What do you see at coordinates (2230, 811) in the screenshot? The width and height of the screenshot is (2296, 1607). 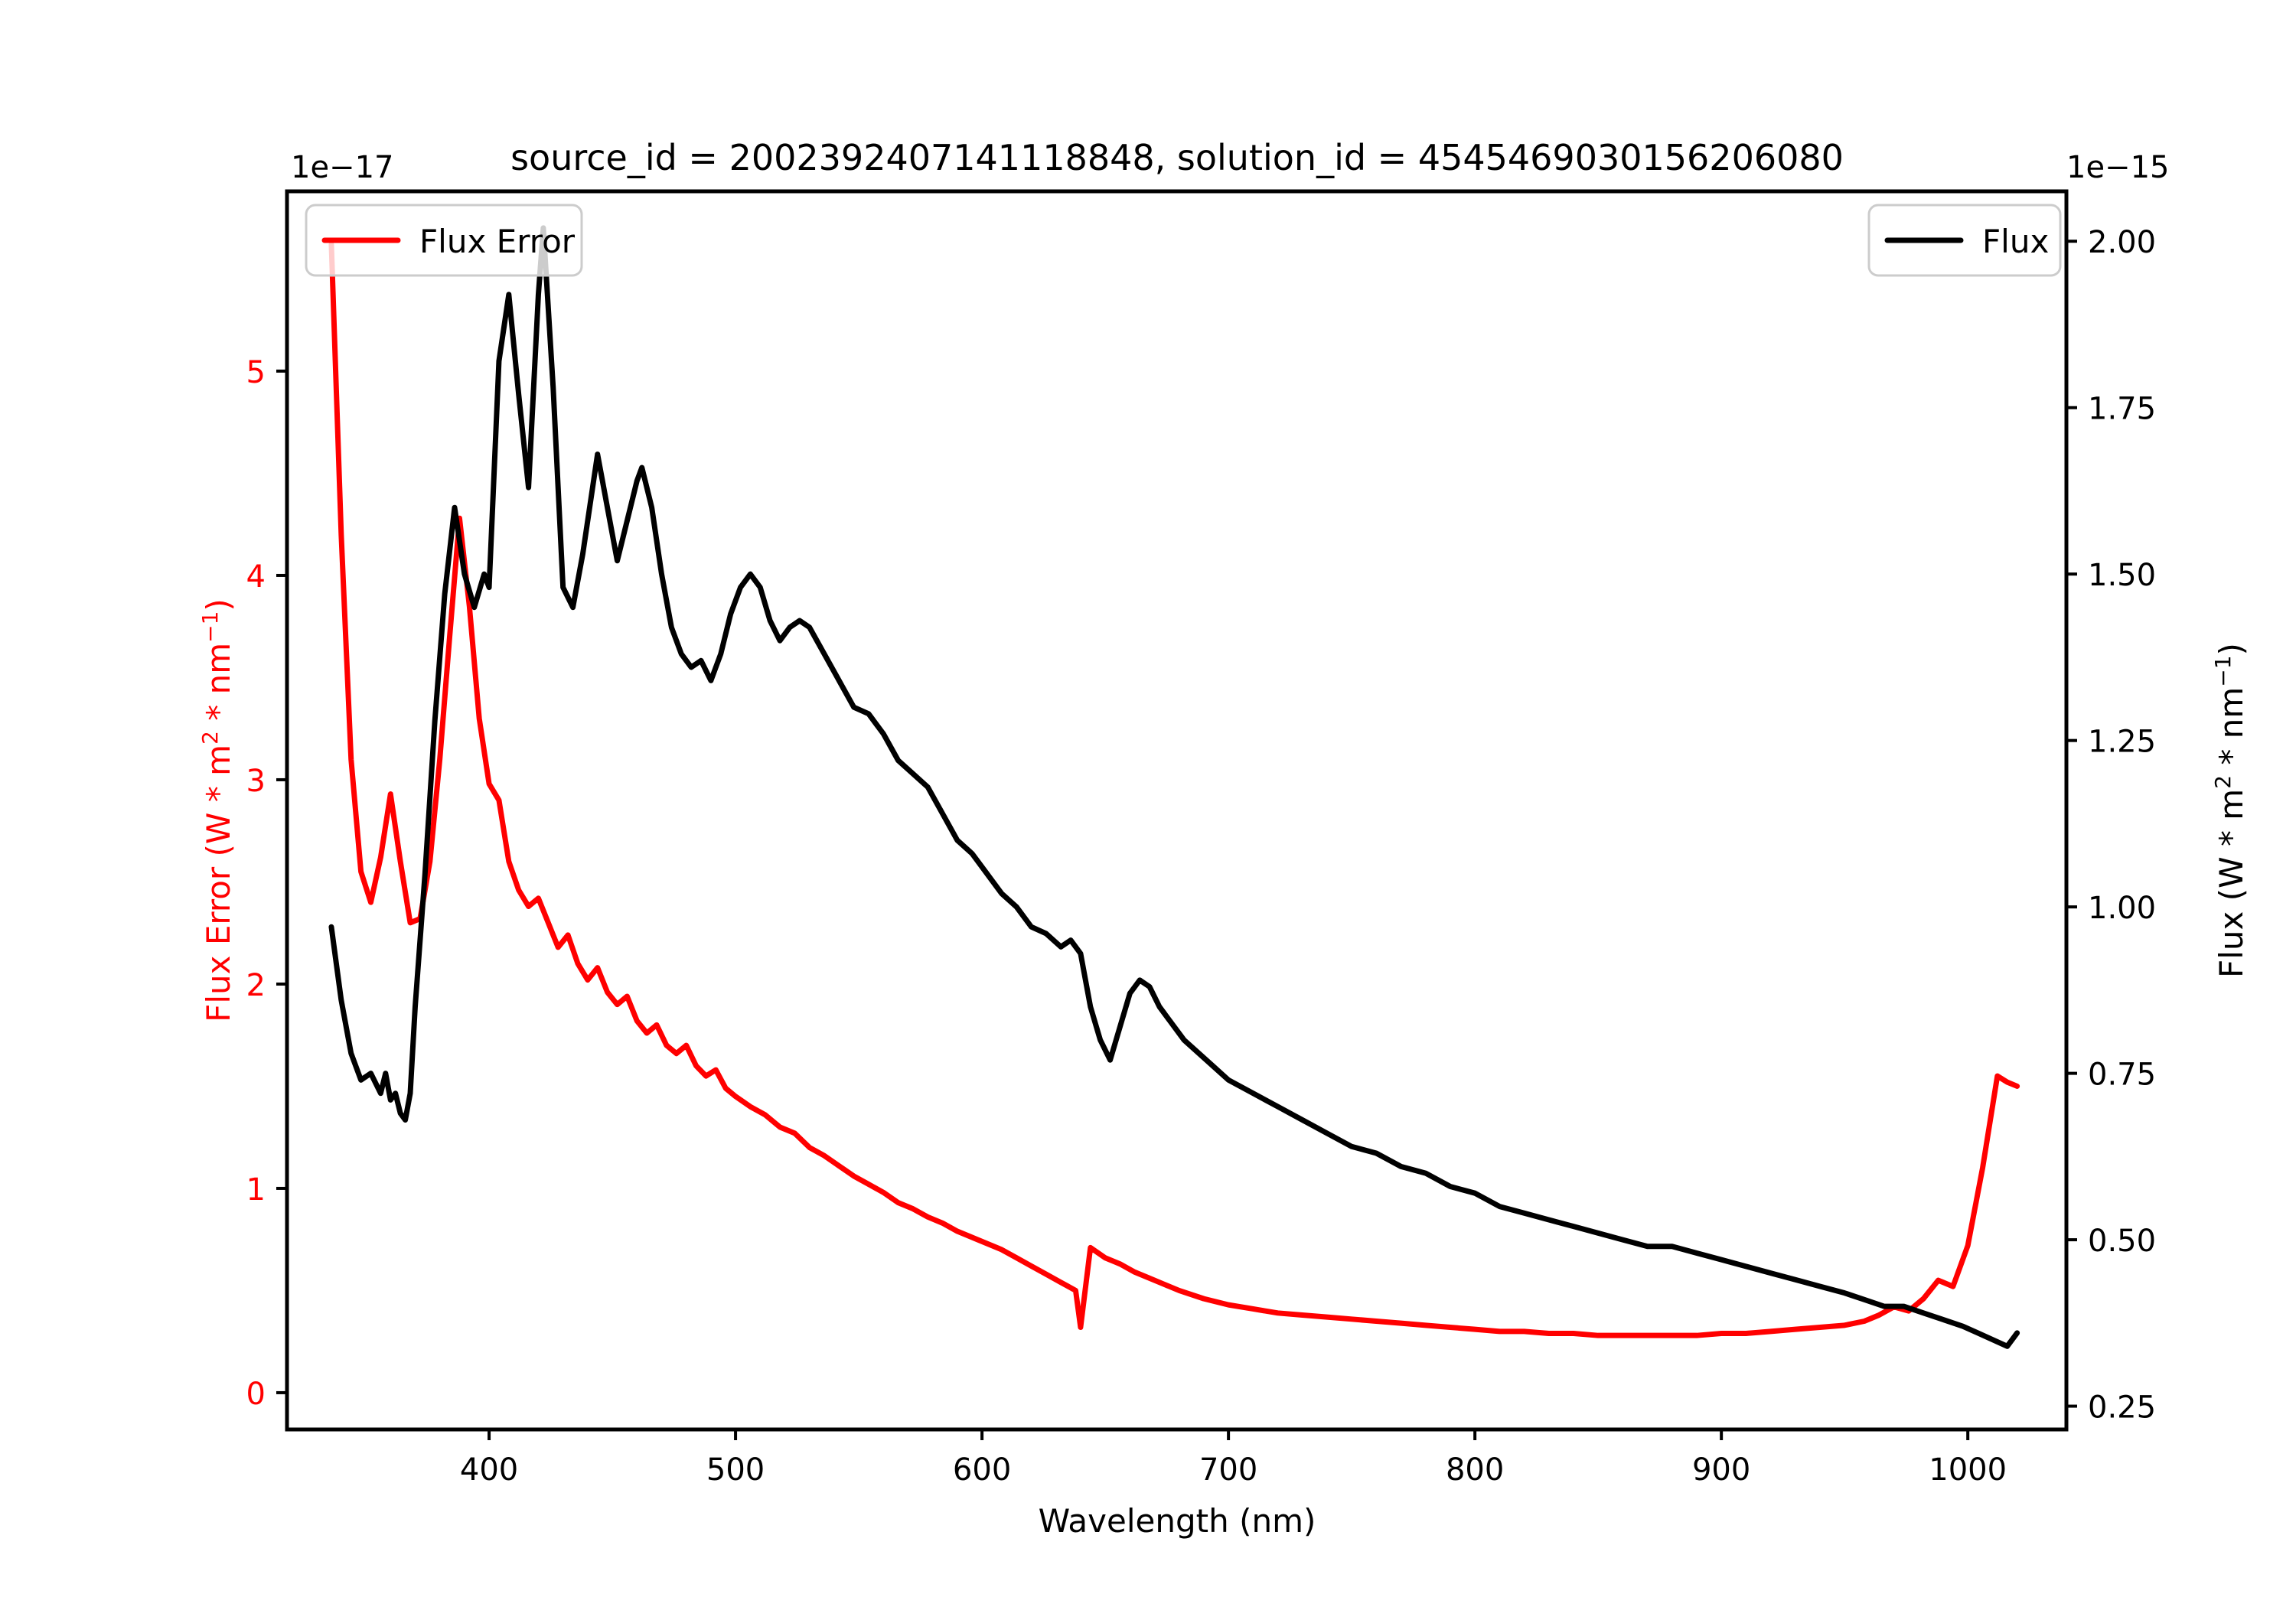 I see `y-axis-right-label: Flux (W * m2 * nm−1)` at bounding box center [2230, 811].